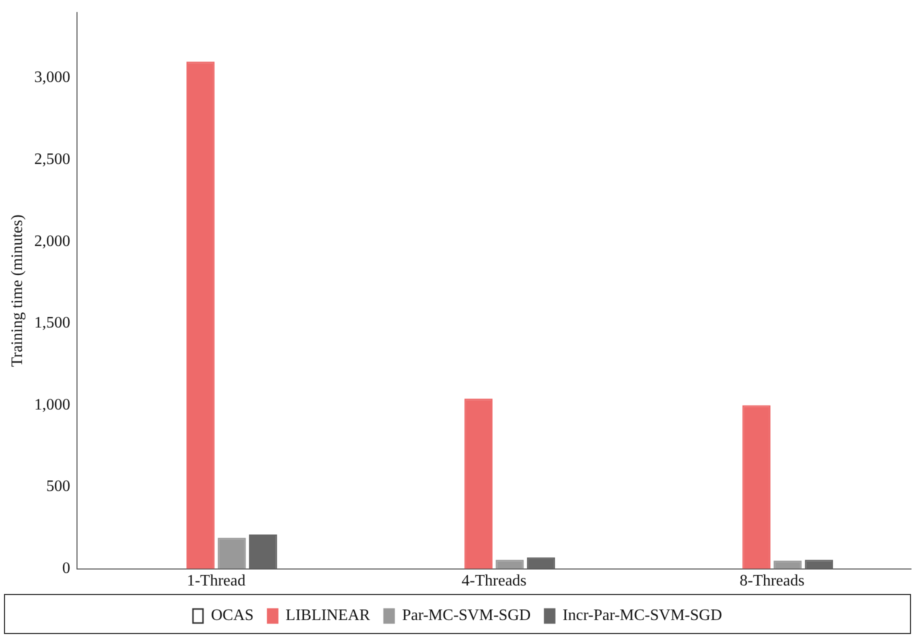 This screenshot has width=913, height=636. What do you see at coordinates (642, 615) in the screenshot?
I see `legend-label: Incr-Par-MC-SVM-SGD` at bounding box center [642, 615].